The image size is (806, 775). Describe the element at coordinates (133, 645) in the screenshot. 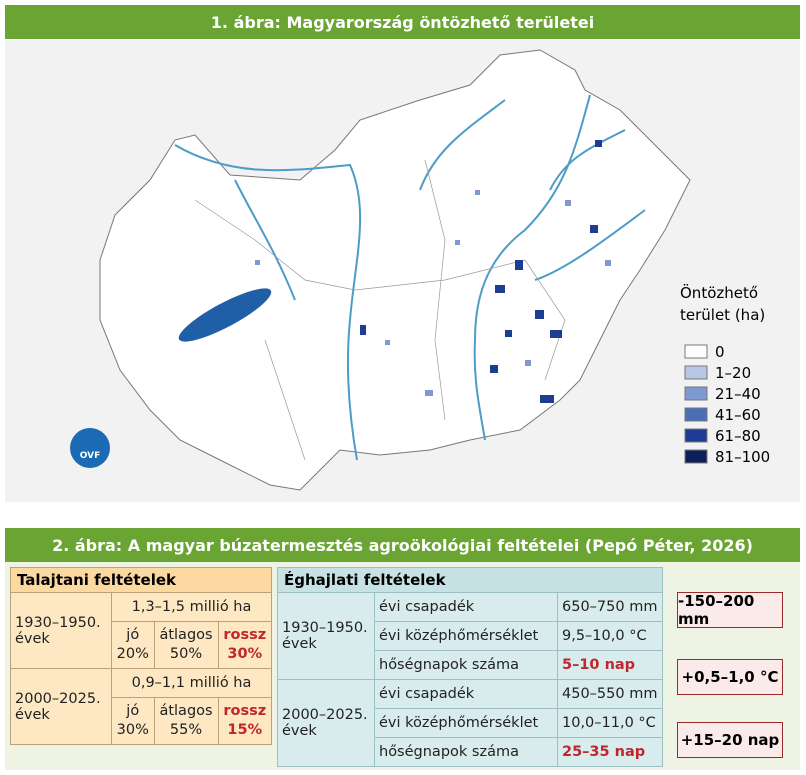

I see `quality-cell: jó 20%` at that location.